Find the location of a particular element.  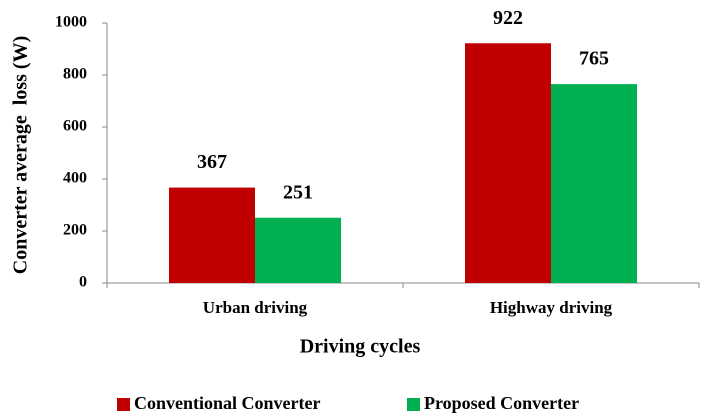

x-tick-label: Highway driving is located at coordinates (551, 307).